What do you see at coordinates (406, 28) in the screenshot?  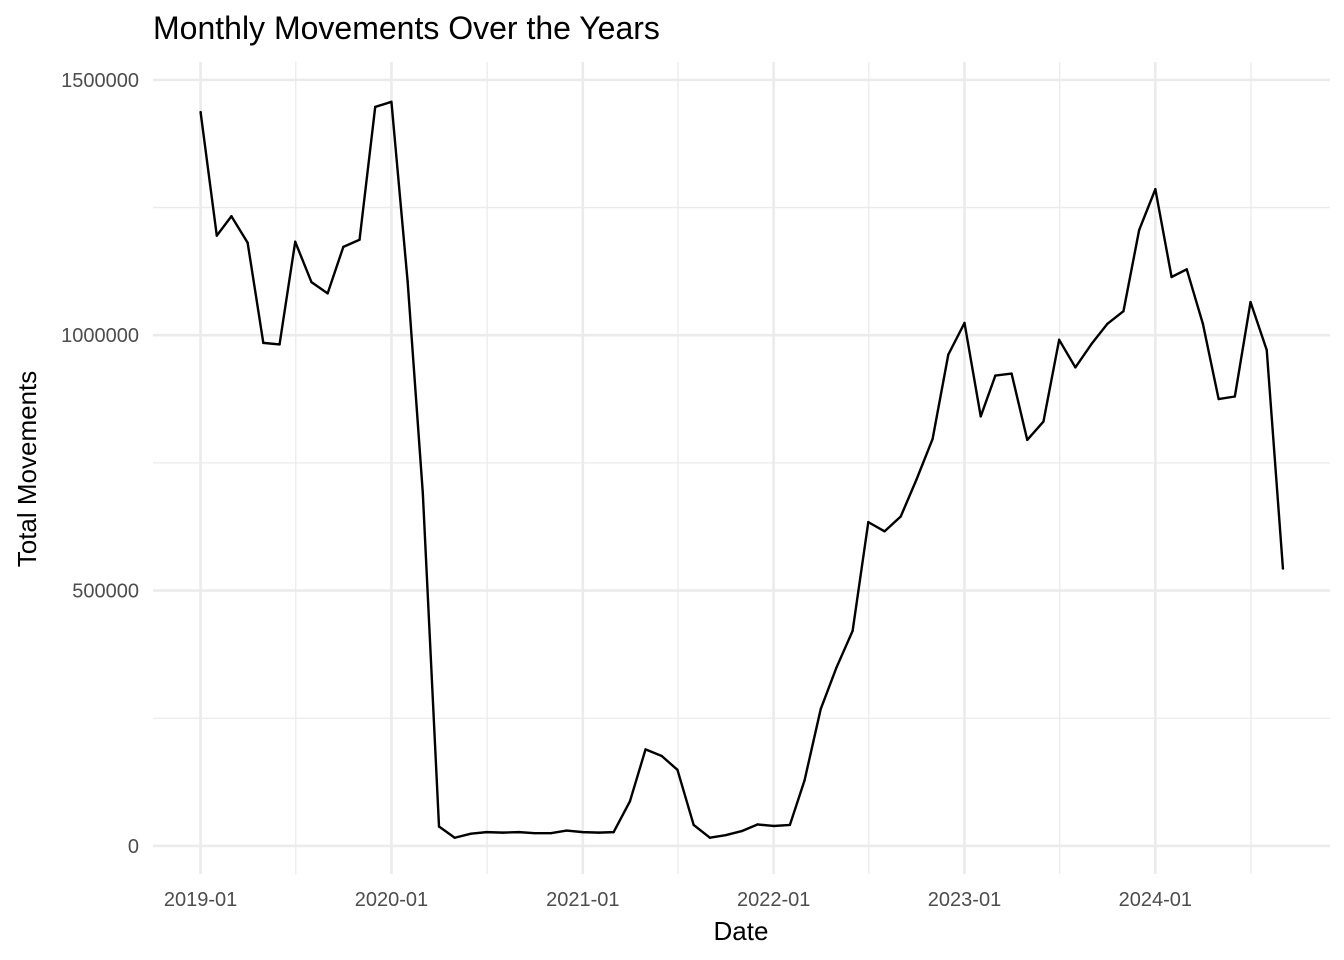 I see `chart-title: Monthly Movements Over the Years` at bounding box center [406, 28].